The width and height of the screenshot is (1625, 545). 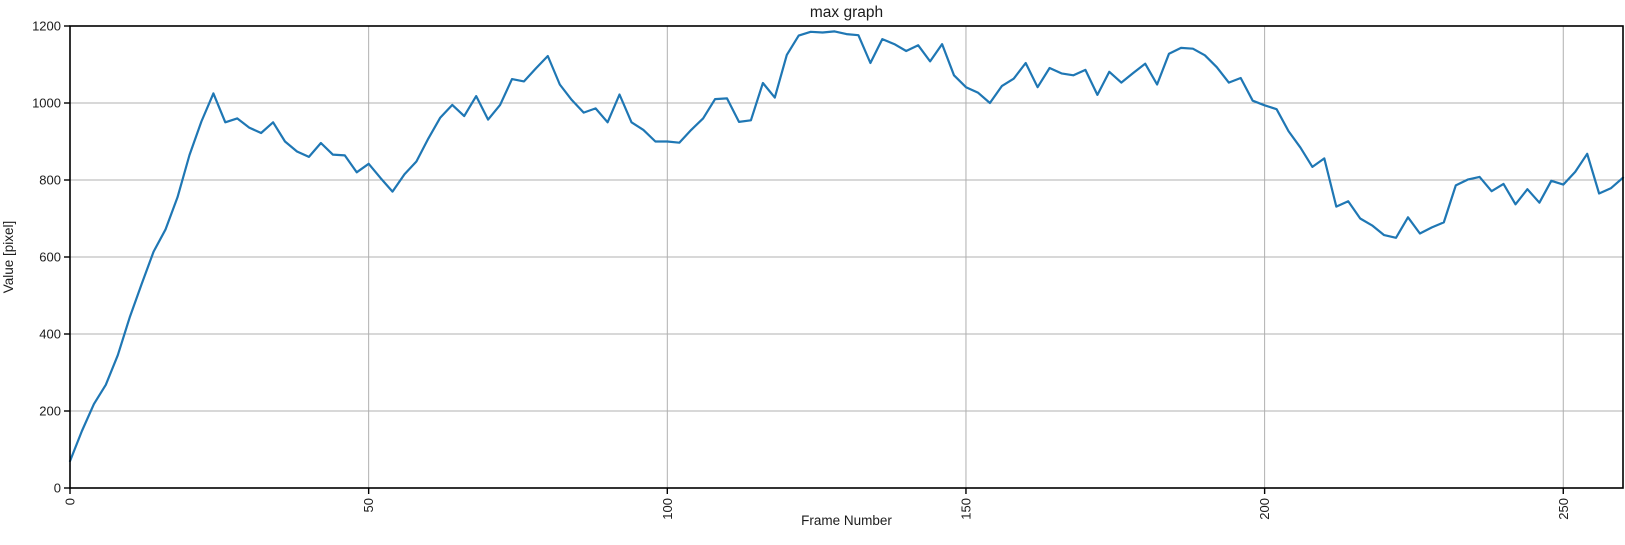 I want to click on y-tick-label: 1000, so click(x=46, y=103).